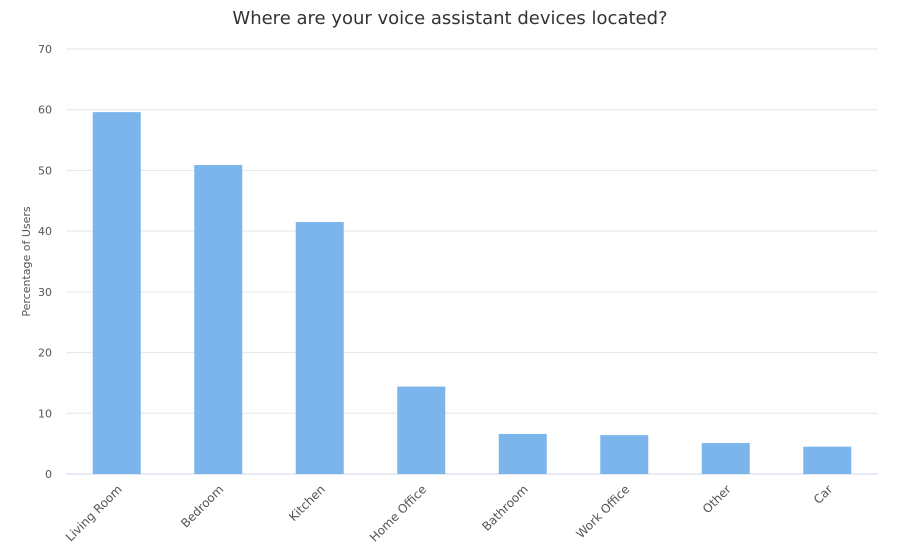  What do you see at coordinates (45, 110) in the screenshot?
I see `y-tick-label: 60` at bounding box center [45, 110].